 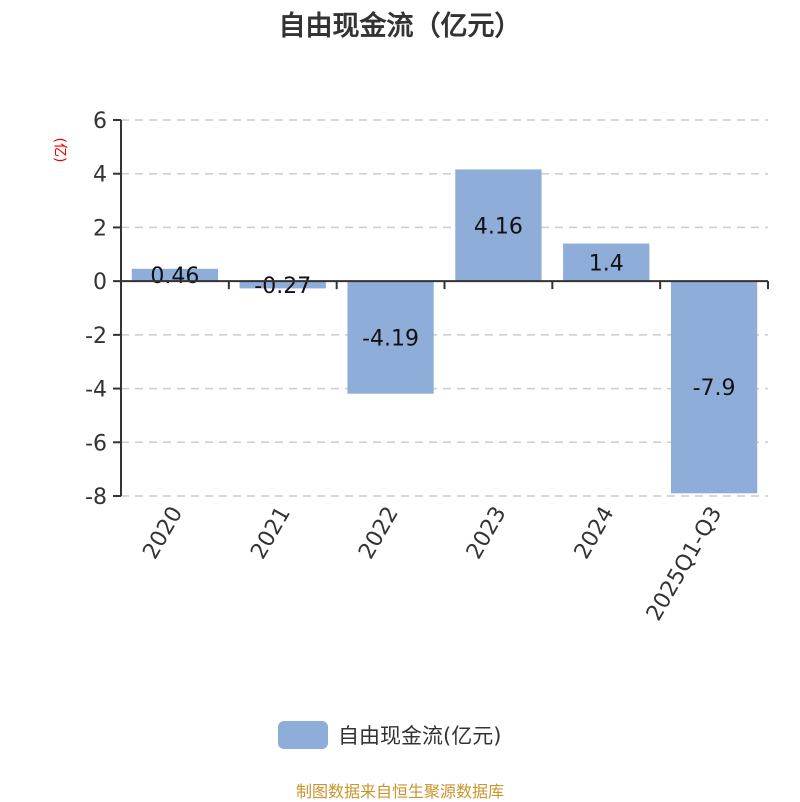 I want to click on y-tick-label: -8, so click(x=96, y=497).